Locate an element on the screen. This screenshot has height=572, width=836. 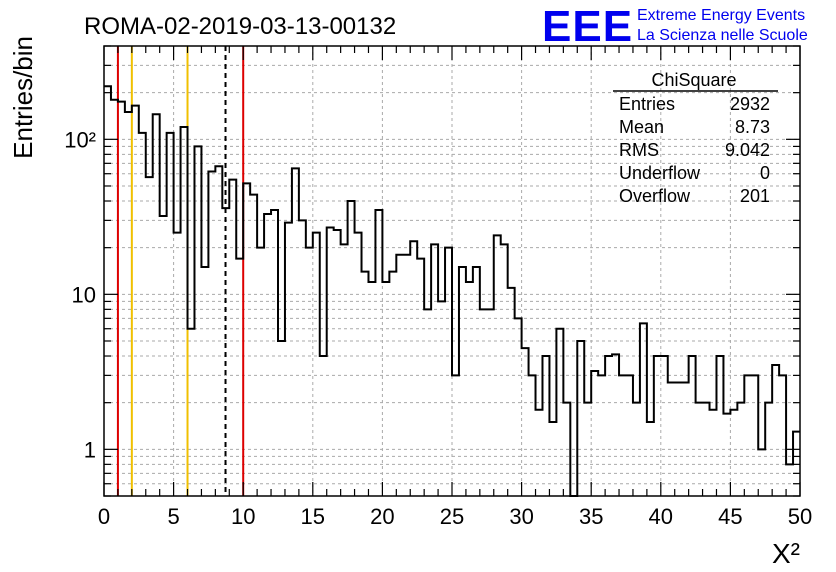
y-tick-label: 10 is located at coordinates (84, 294).